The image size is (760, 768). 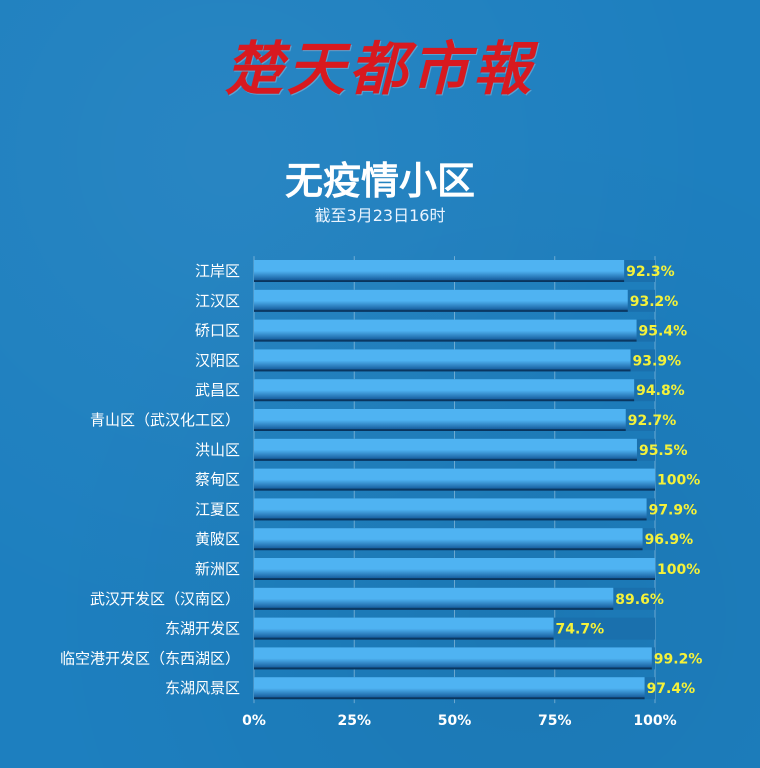 I want to click on category-label: 新洲区, so click(x=217, y=569).